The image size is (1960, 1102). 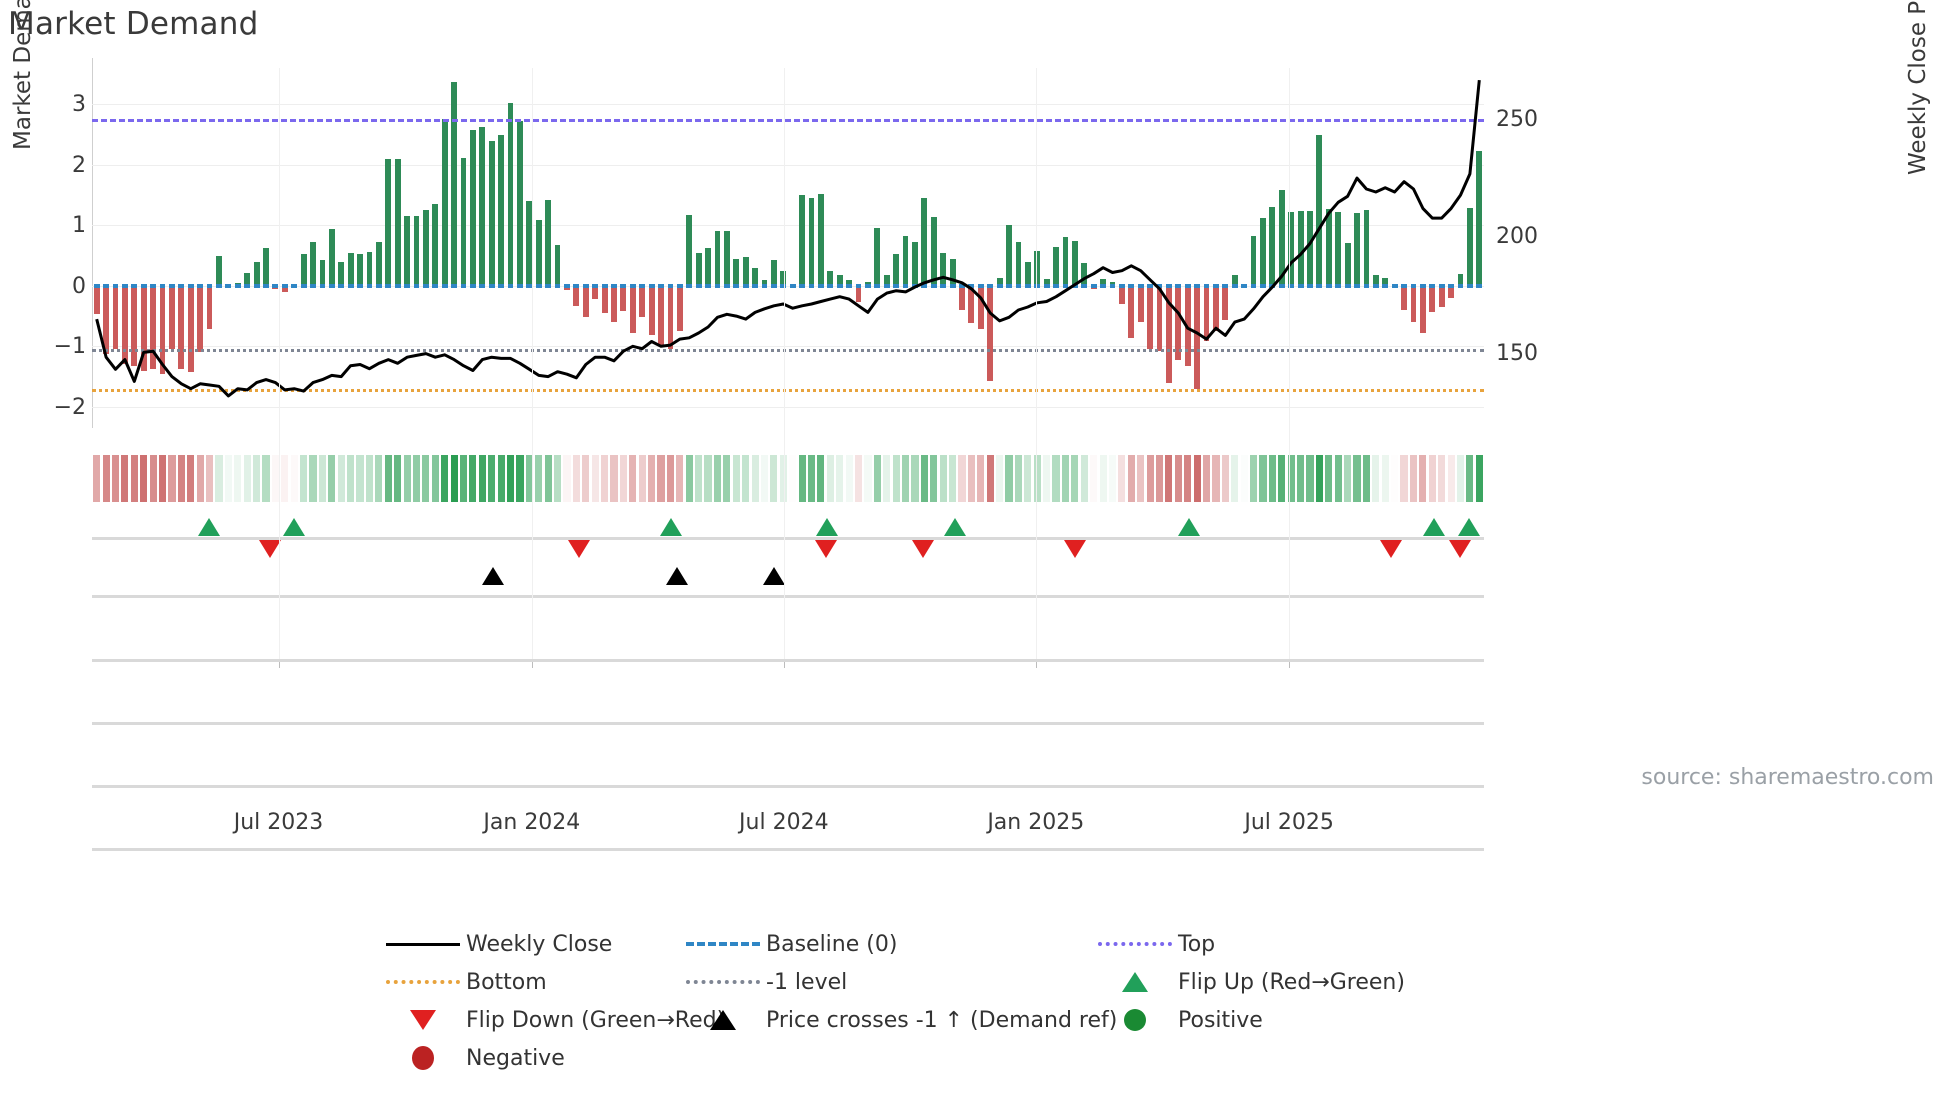 What do you see at coordinates (898, 982) in the screenshot?
I see `legend-item: -1 level` at bounding box center [898, 982].